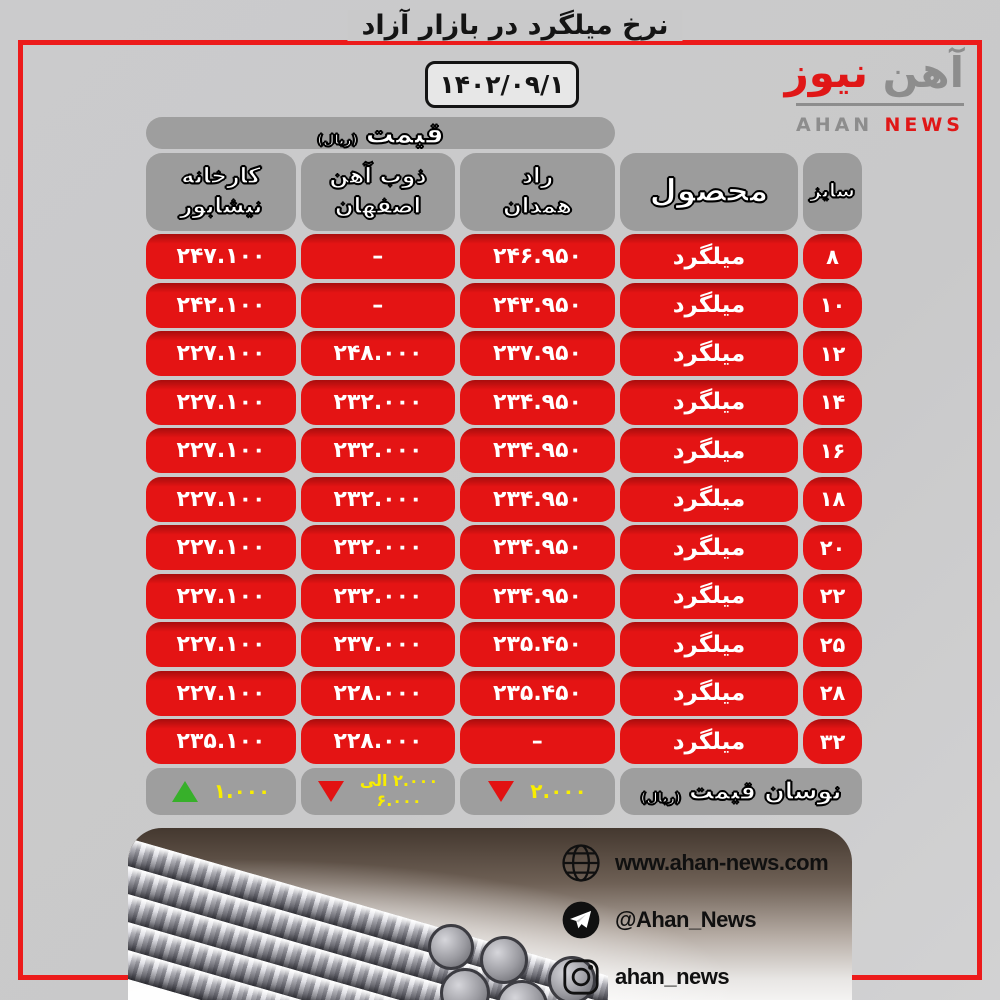 This screenshot has height=1000, width=1000. I want to click on instagram-link: ahan_news, so click(698, 977).